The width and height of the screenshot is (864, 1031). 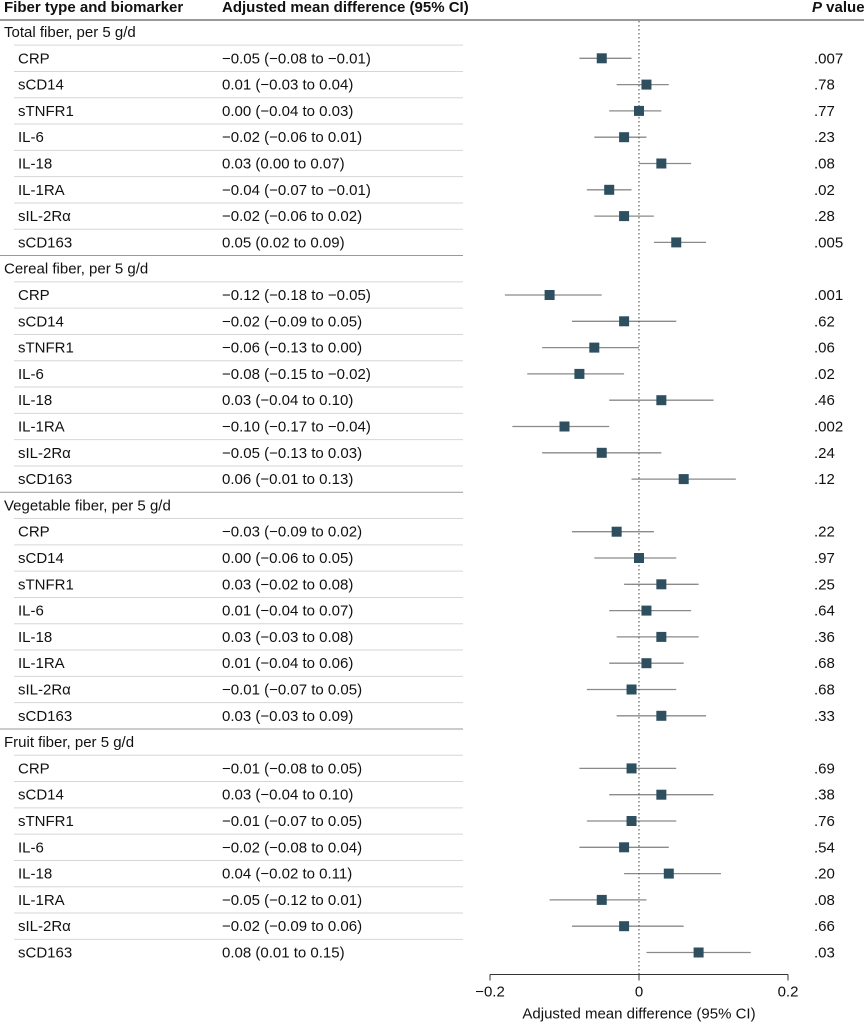 I want to click on p-value-label: .76, so click(x=824, y=821).